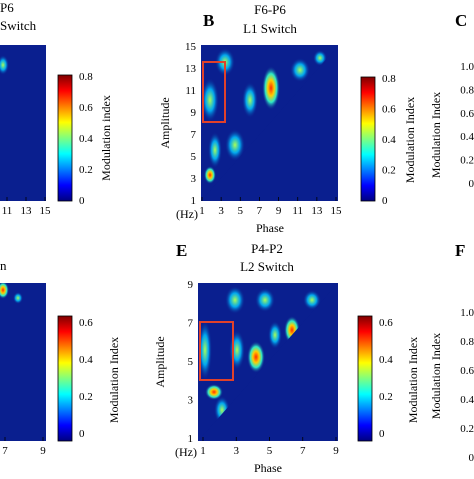  I want to click on panel-b-ytick-label: 11, so click(190, 91).